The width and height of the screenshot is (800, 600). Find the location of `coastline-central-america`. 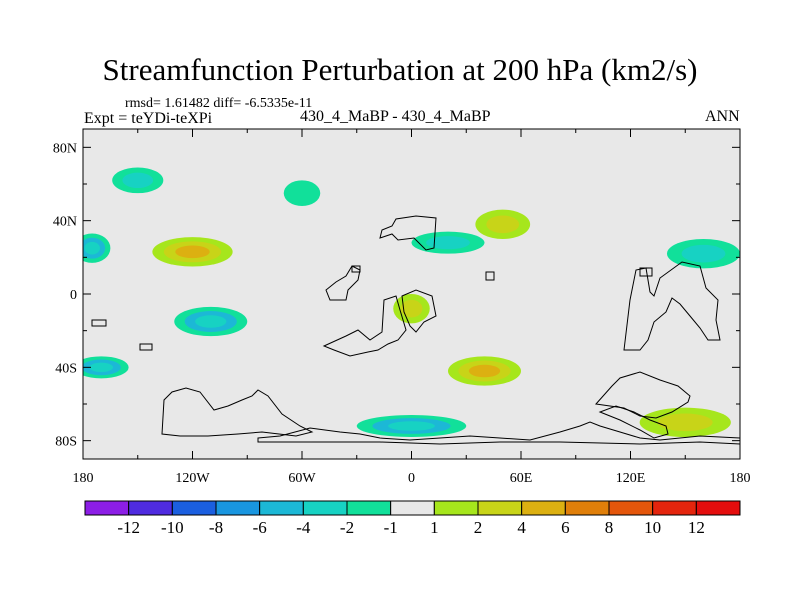

coastline-central-america is located at coordinates (343, 283).